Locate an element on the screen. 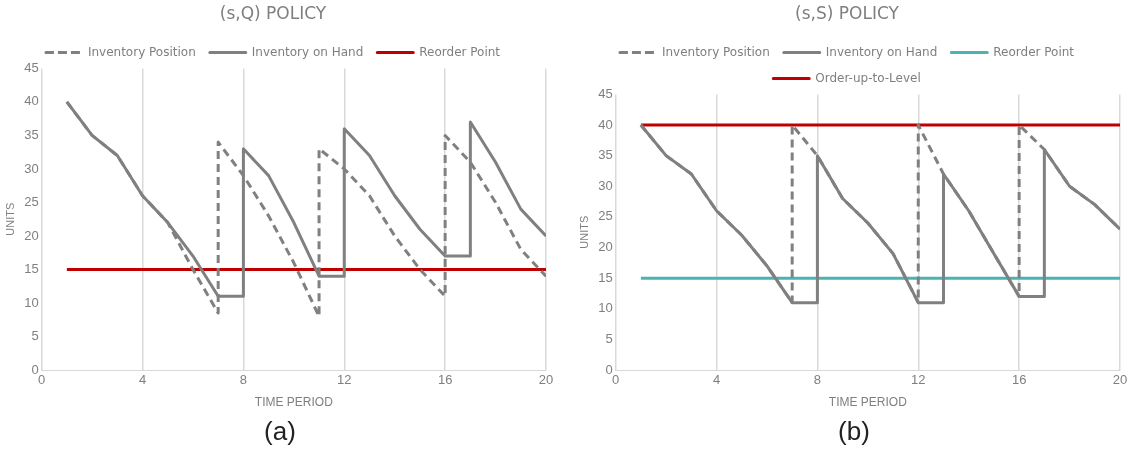 The image size is (1134, 471). chart-title: (s,Q) POLICY is located at coordinates (273, 12).